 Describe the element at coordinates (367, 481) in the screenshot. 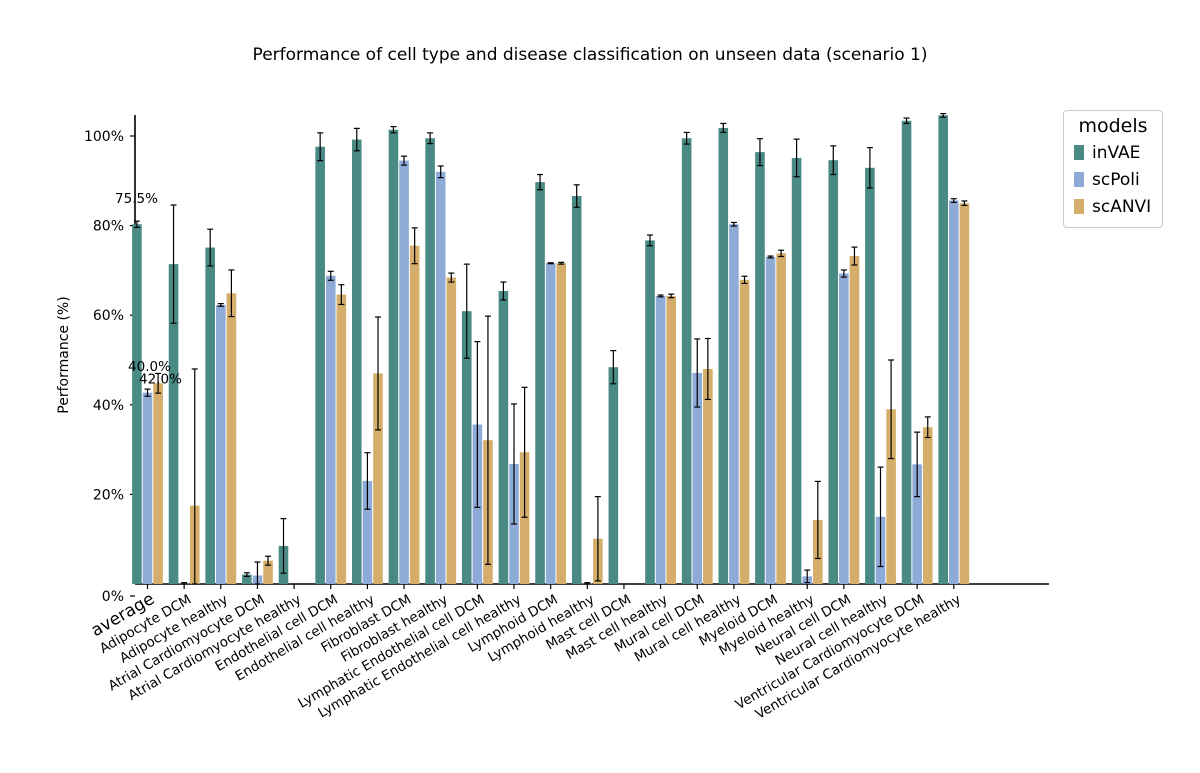

I see `error-bar-scpoli-endothelial-cell-healthy` at that location.